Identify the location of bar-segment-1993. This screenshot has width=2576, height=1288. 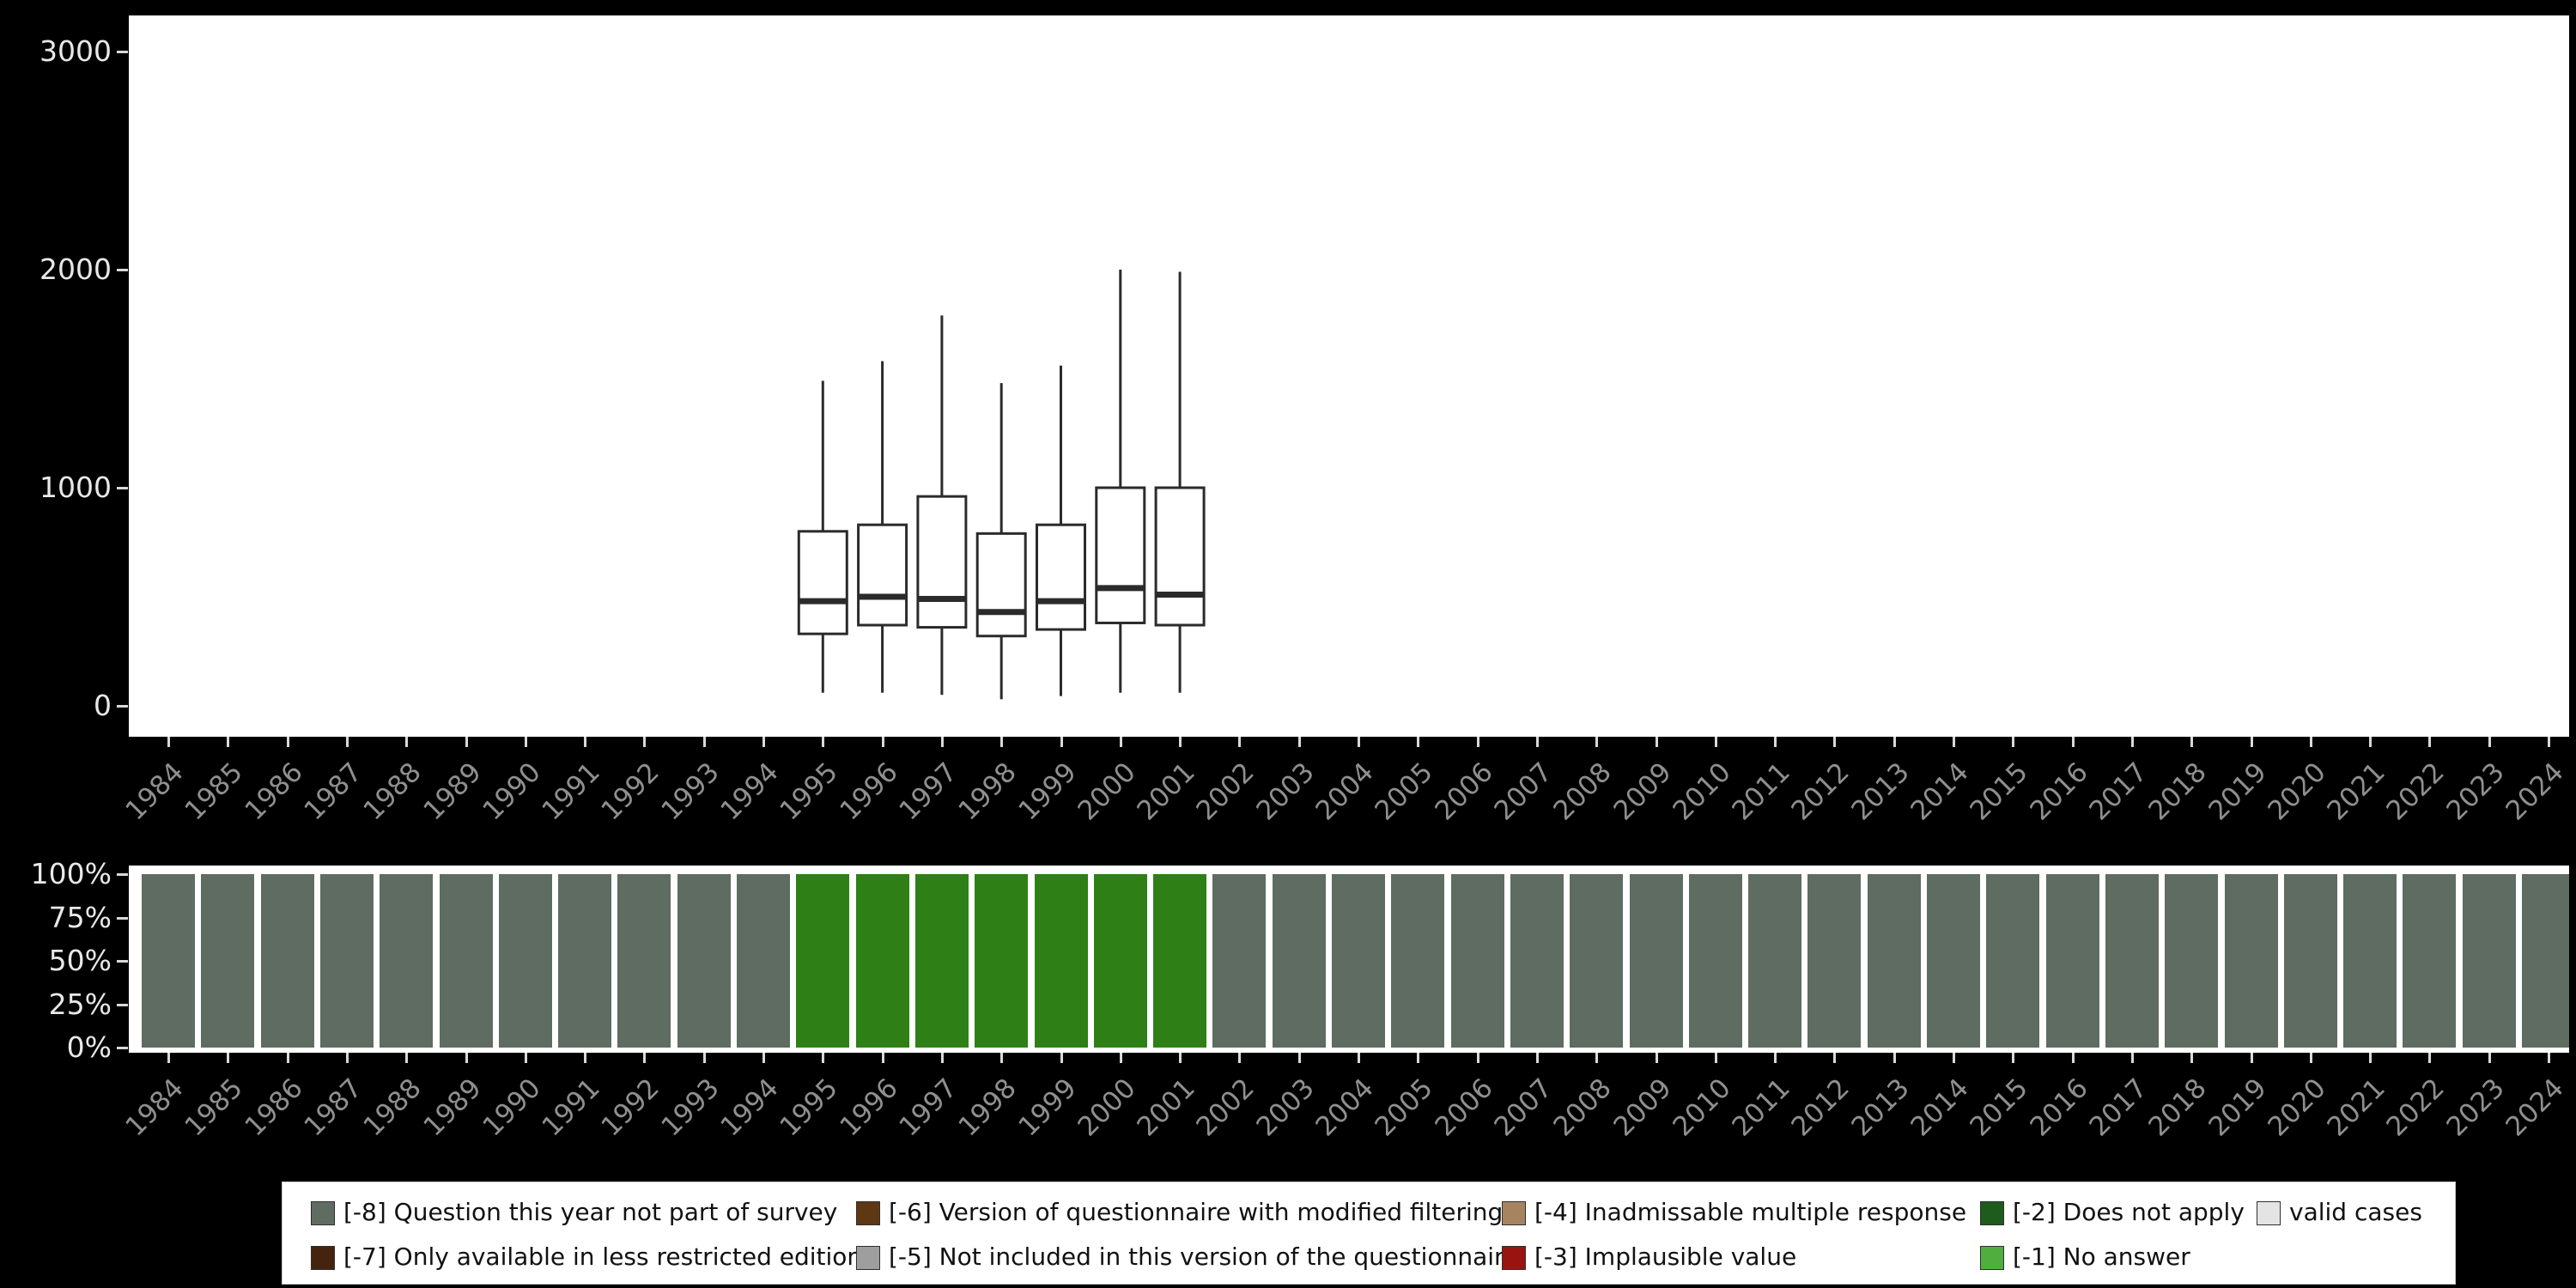
(704, 961).